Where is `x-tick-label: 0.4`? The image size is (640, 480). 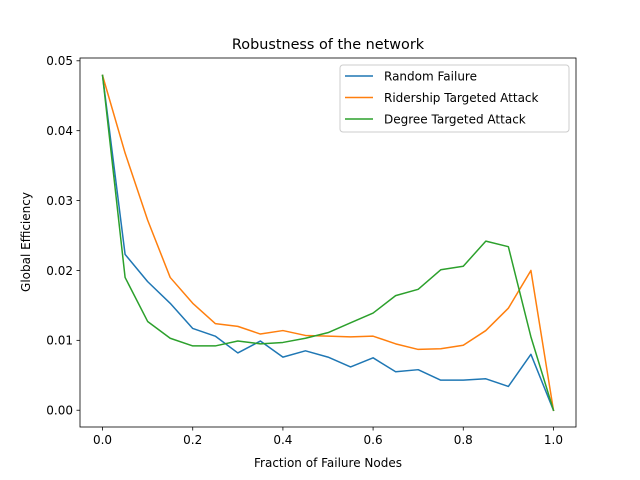
x-tick-label: 0.4 is located at coordinates (282, 440).